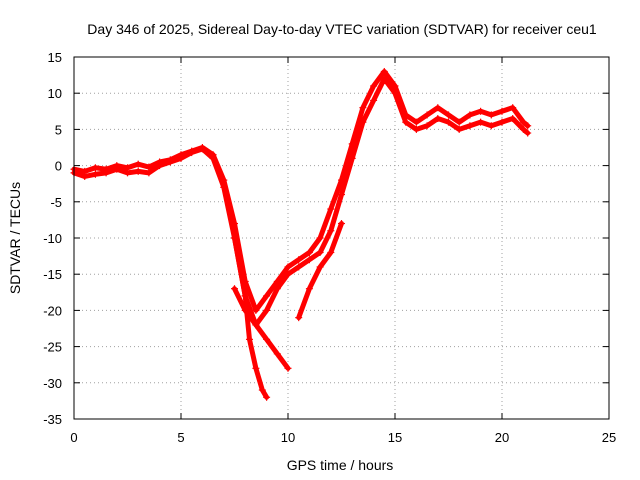  Describe the element at coordinates (55, 93) in the screenshot. I see `y-tick-label: 10` at that location.